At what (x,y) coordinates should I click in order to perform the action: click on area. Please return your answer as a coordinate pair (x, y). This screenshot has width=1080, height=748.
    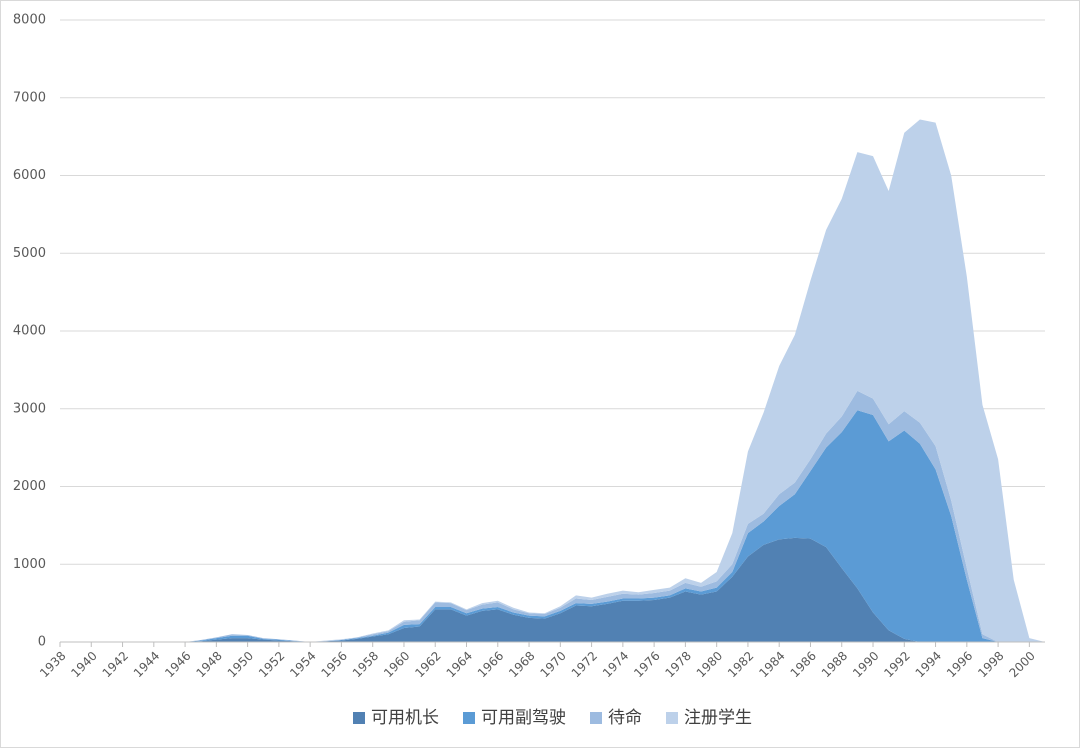
    Looking at the image, I should click on (552, 589).